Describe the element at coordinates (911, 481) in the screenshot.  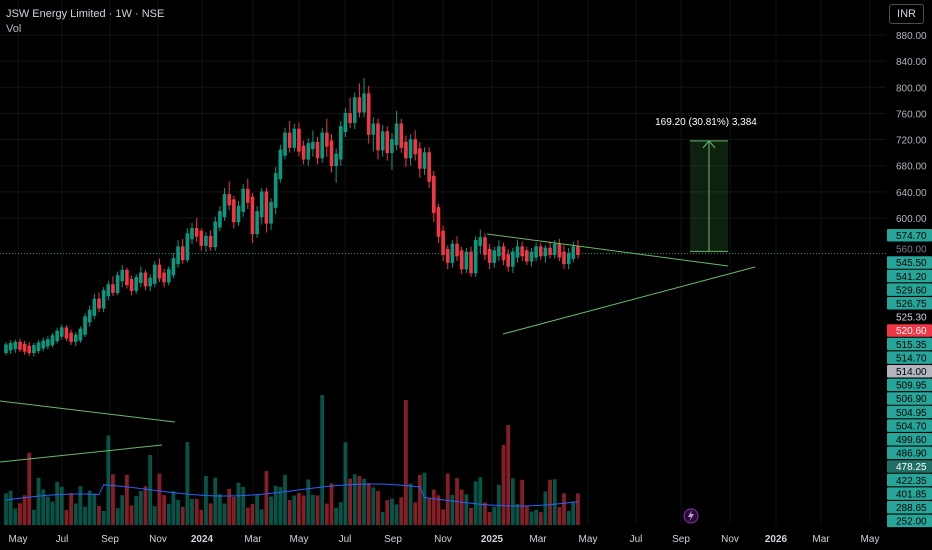
I see `price-label: 422.35` at that location.